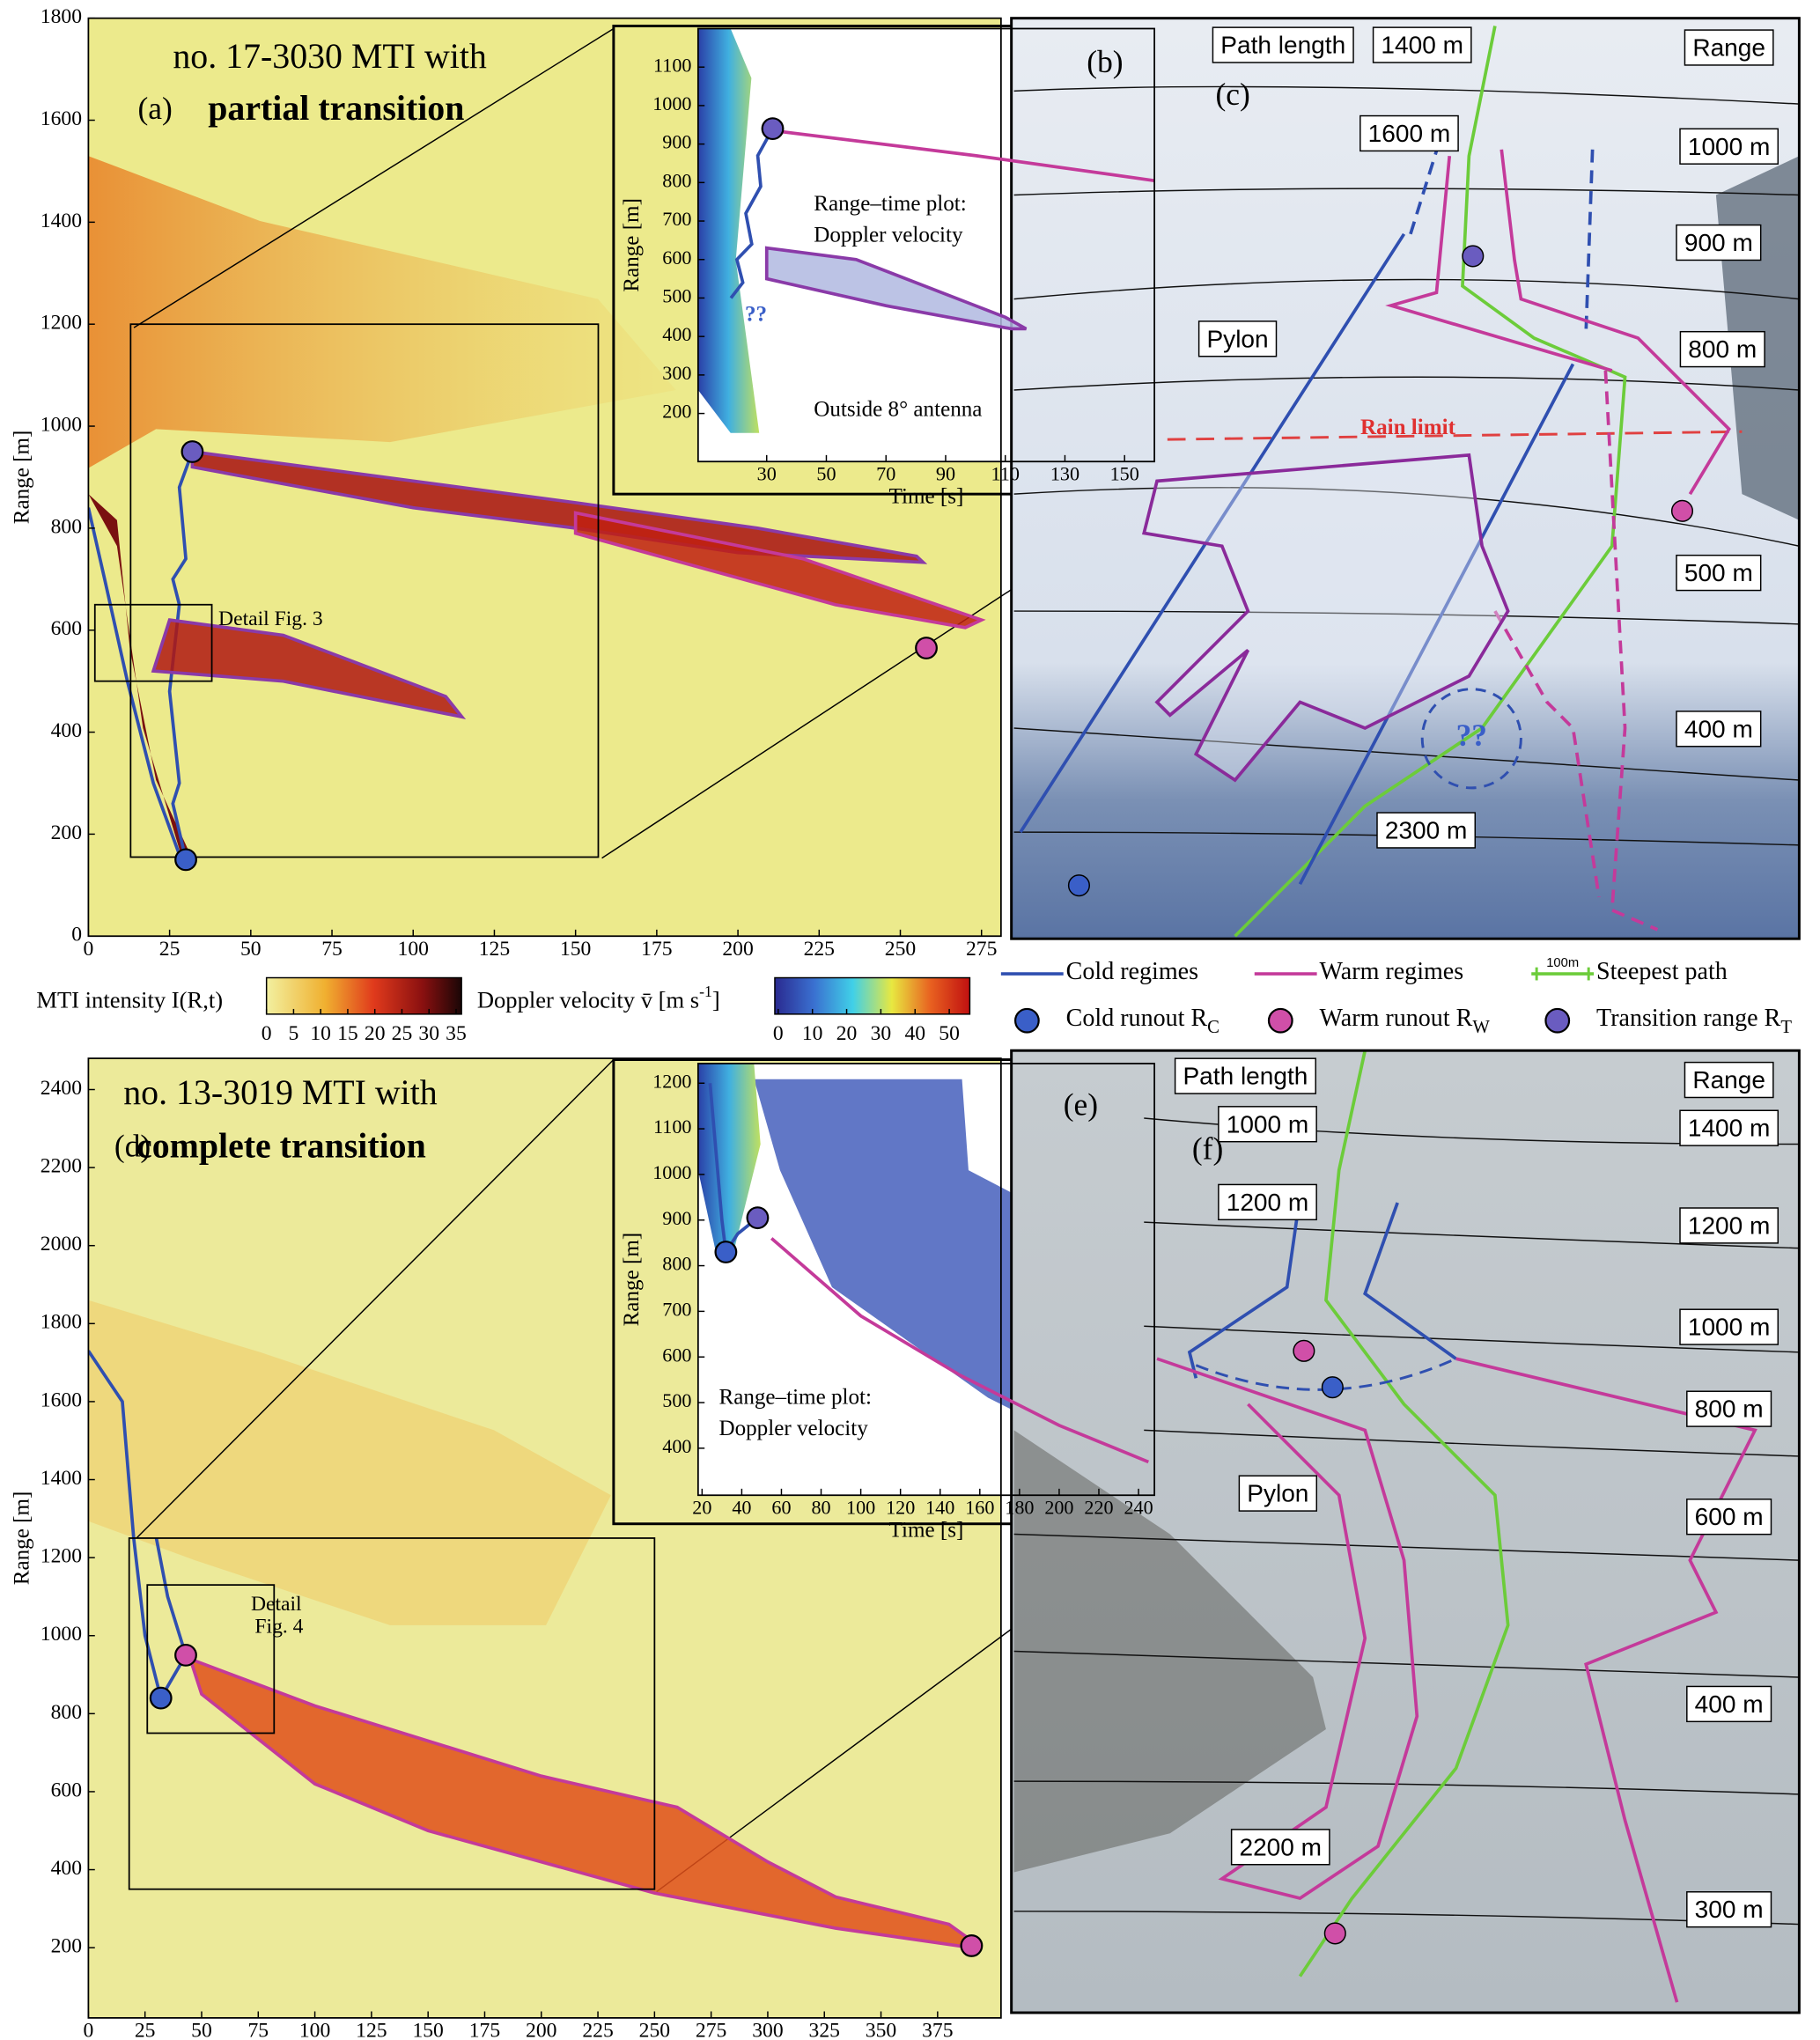  Describe the element at coordinates (945, 474) in the screenshot. I see `x-tick-label: 90` at that location.